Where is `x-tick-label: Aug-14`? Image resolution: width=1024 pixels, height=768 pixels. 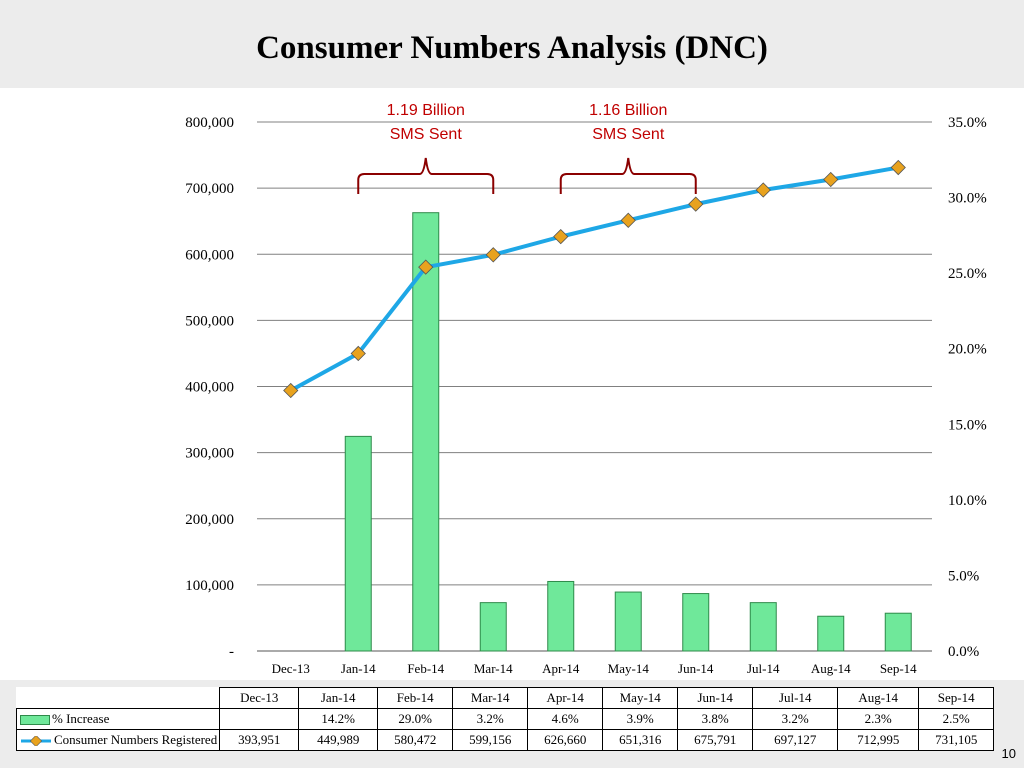 x-tick-label: Aug-14 is located at coordinates (831, 668).